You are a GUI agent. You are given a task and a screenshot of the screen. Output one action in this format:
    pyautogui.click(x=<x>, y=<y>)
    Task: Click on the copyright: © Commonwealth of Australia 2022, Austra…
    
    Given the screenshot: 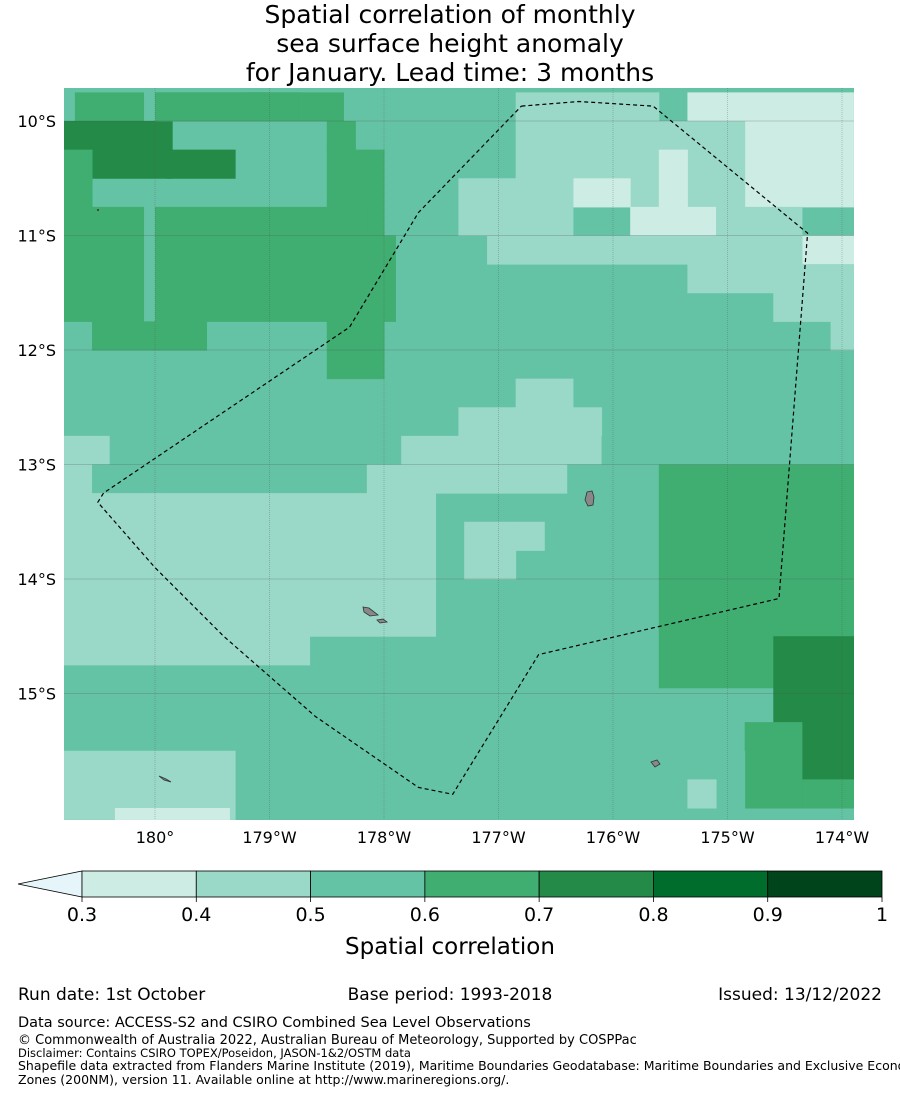 What is the action you would take?
    pyautogui.click(x=327, y=1040)
    